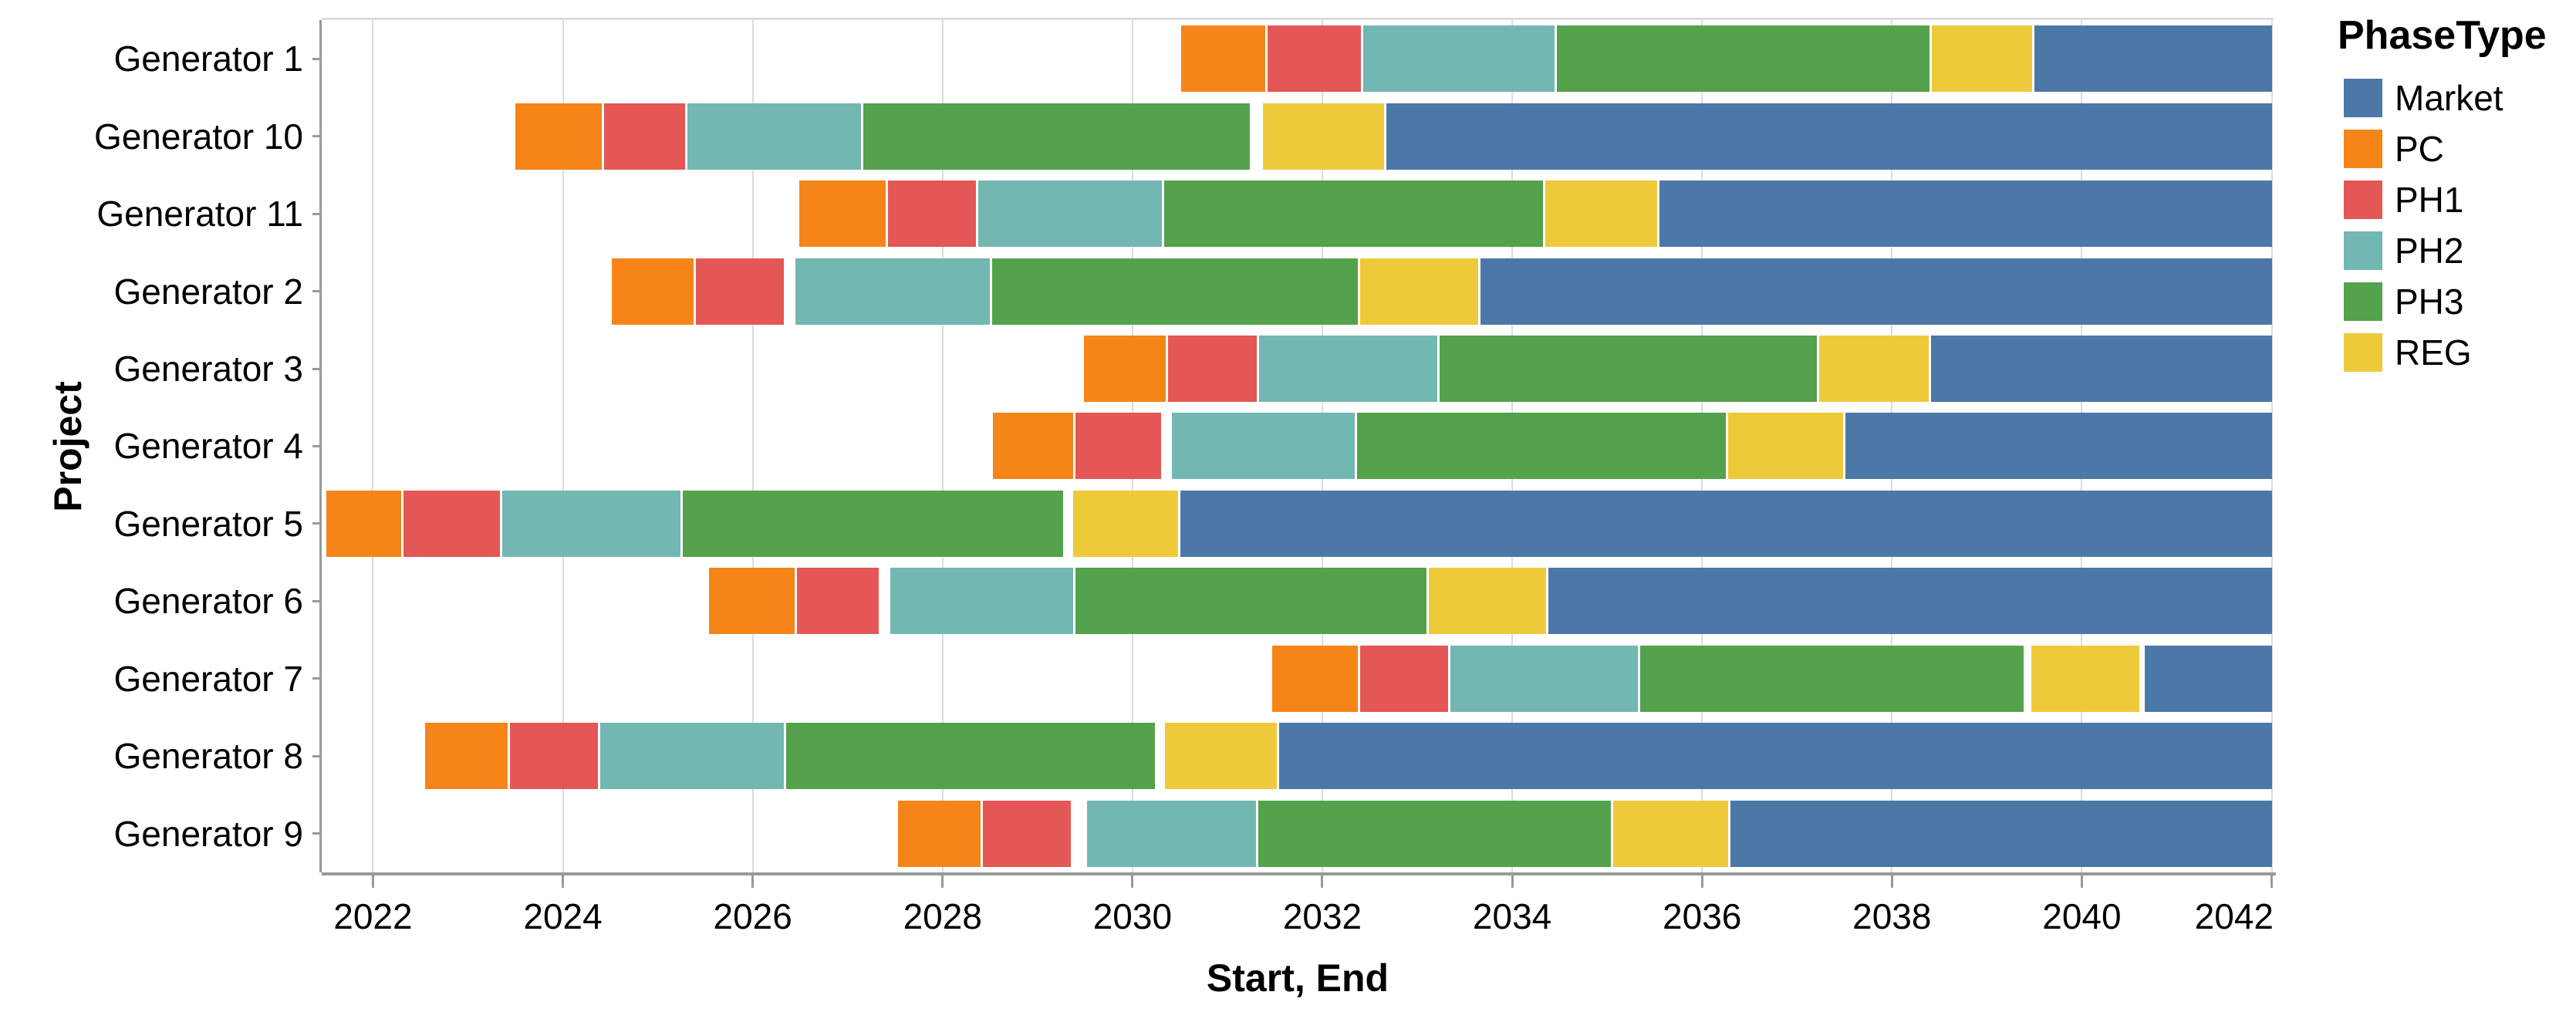 This screenshot has height=1012, width=2576. What do you see at coordinates (2429, 251) in the screenshot?
I see `legend-label: PH2` at bounding box center [2429, 251].